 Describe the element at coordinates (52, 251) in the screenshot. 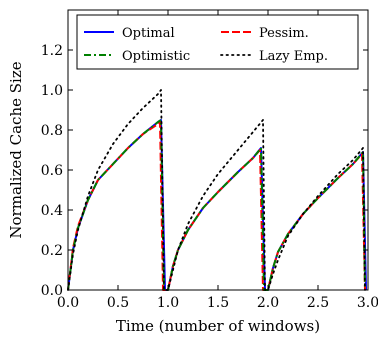

I see `y-tick-label: 0.2` at that location.